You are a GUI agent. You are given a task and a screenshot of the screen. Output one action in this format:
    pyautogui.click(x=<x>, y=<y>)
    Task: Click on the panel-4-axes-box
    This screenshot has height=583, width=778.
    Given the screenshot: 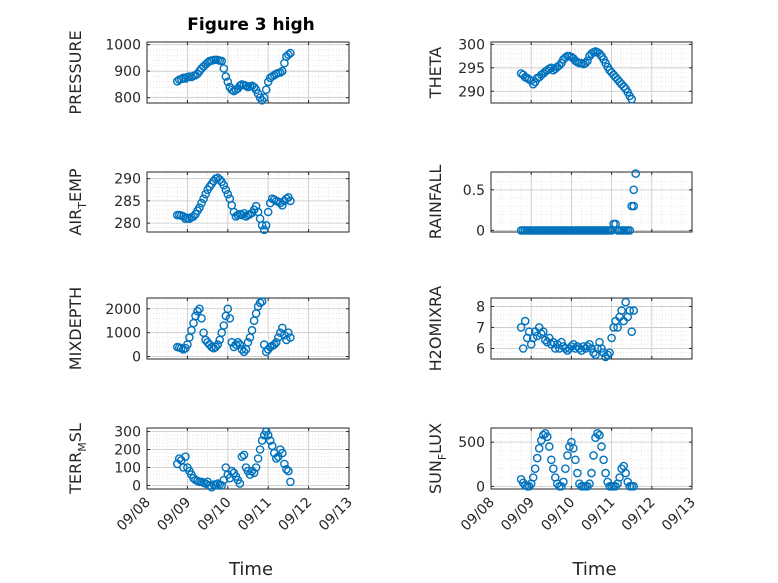 What is the action you would take?
    pyautogui.click(x=248, y=328)
    